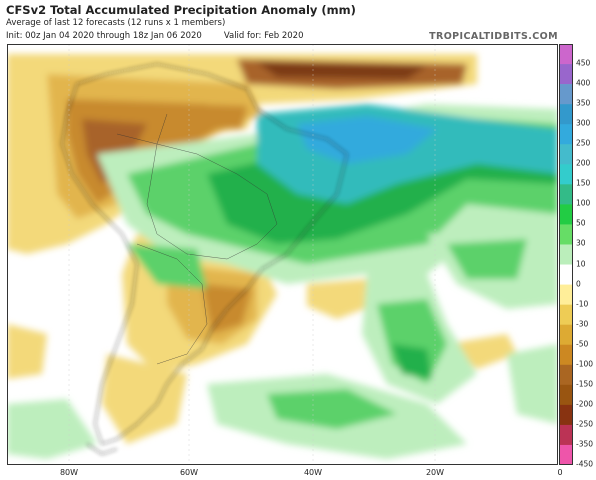 The height and width of the screenshot is (480, 596). I want to click on colorbar-label: 250, so click(583, 143).